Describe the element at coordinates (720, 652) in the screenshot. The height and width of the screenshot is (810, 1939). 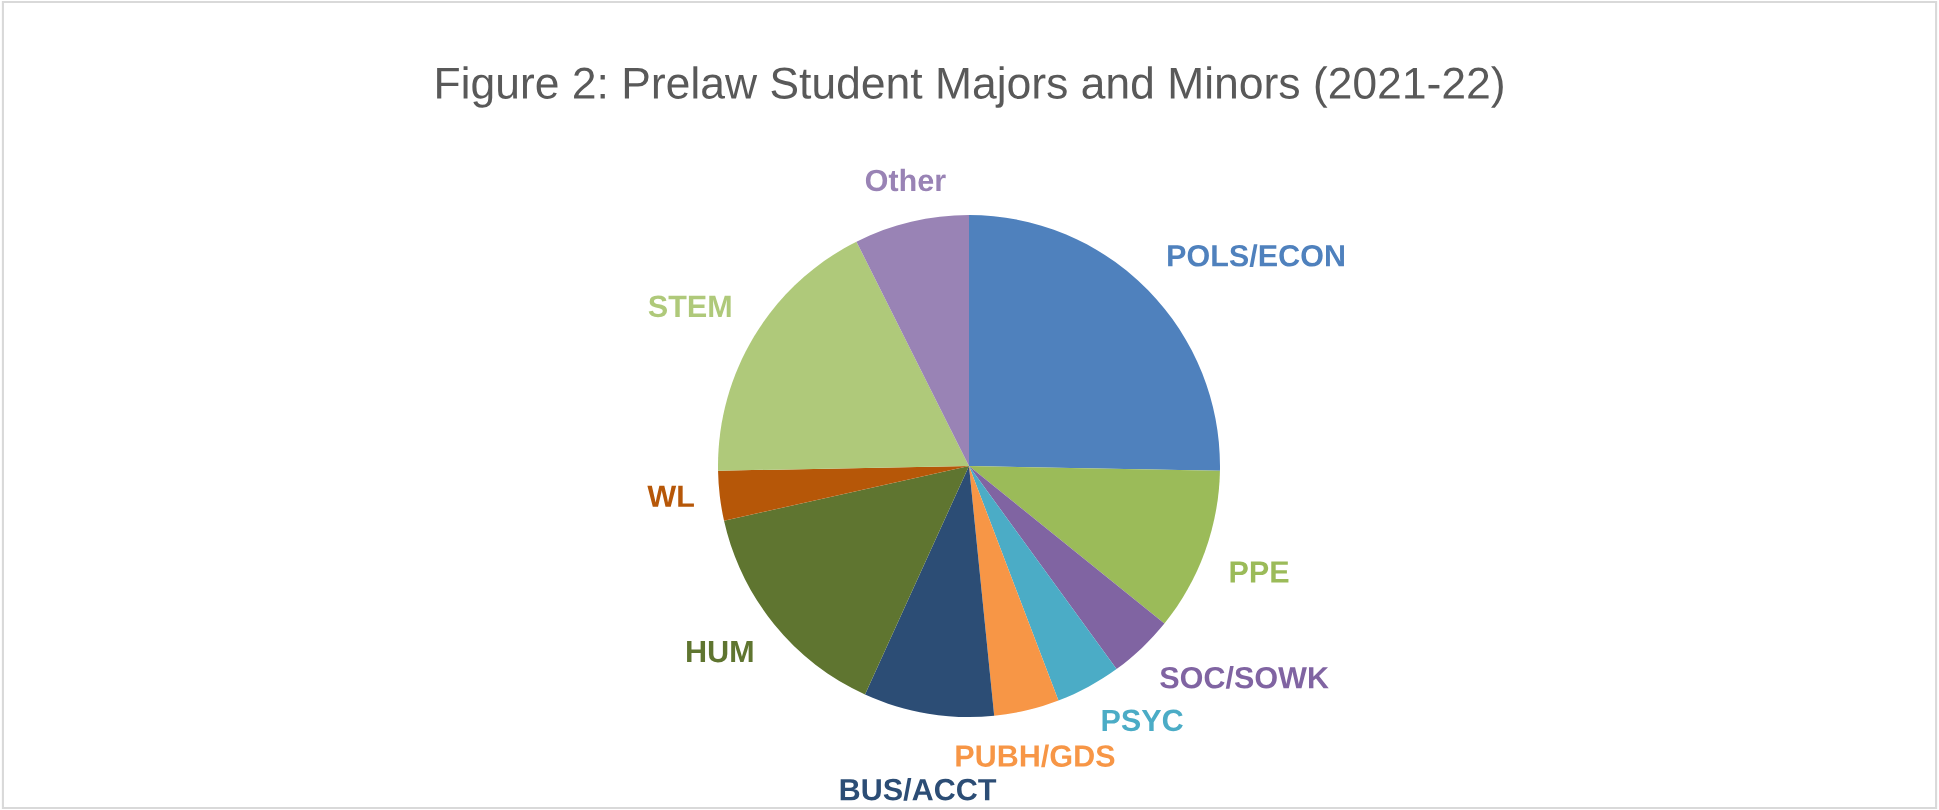
I see `slice-label: HUM` at that location.